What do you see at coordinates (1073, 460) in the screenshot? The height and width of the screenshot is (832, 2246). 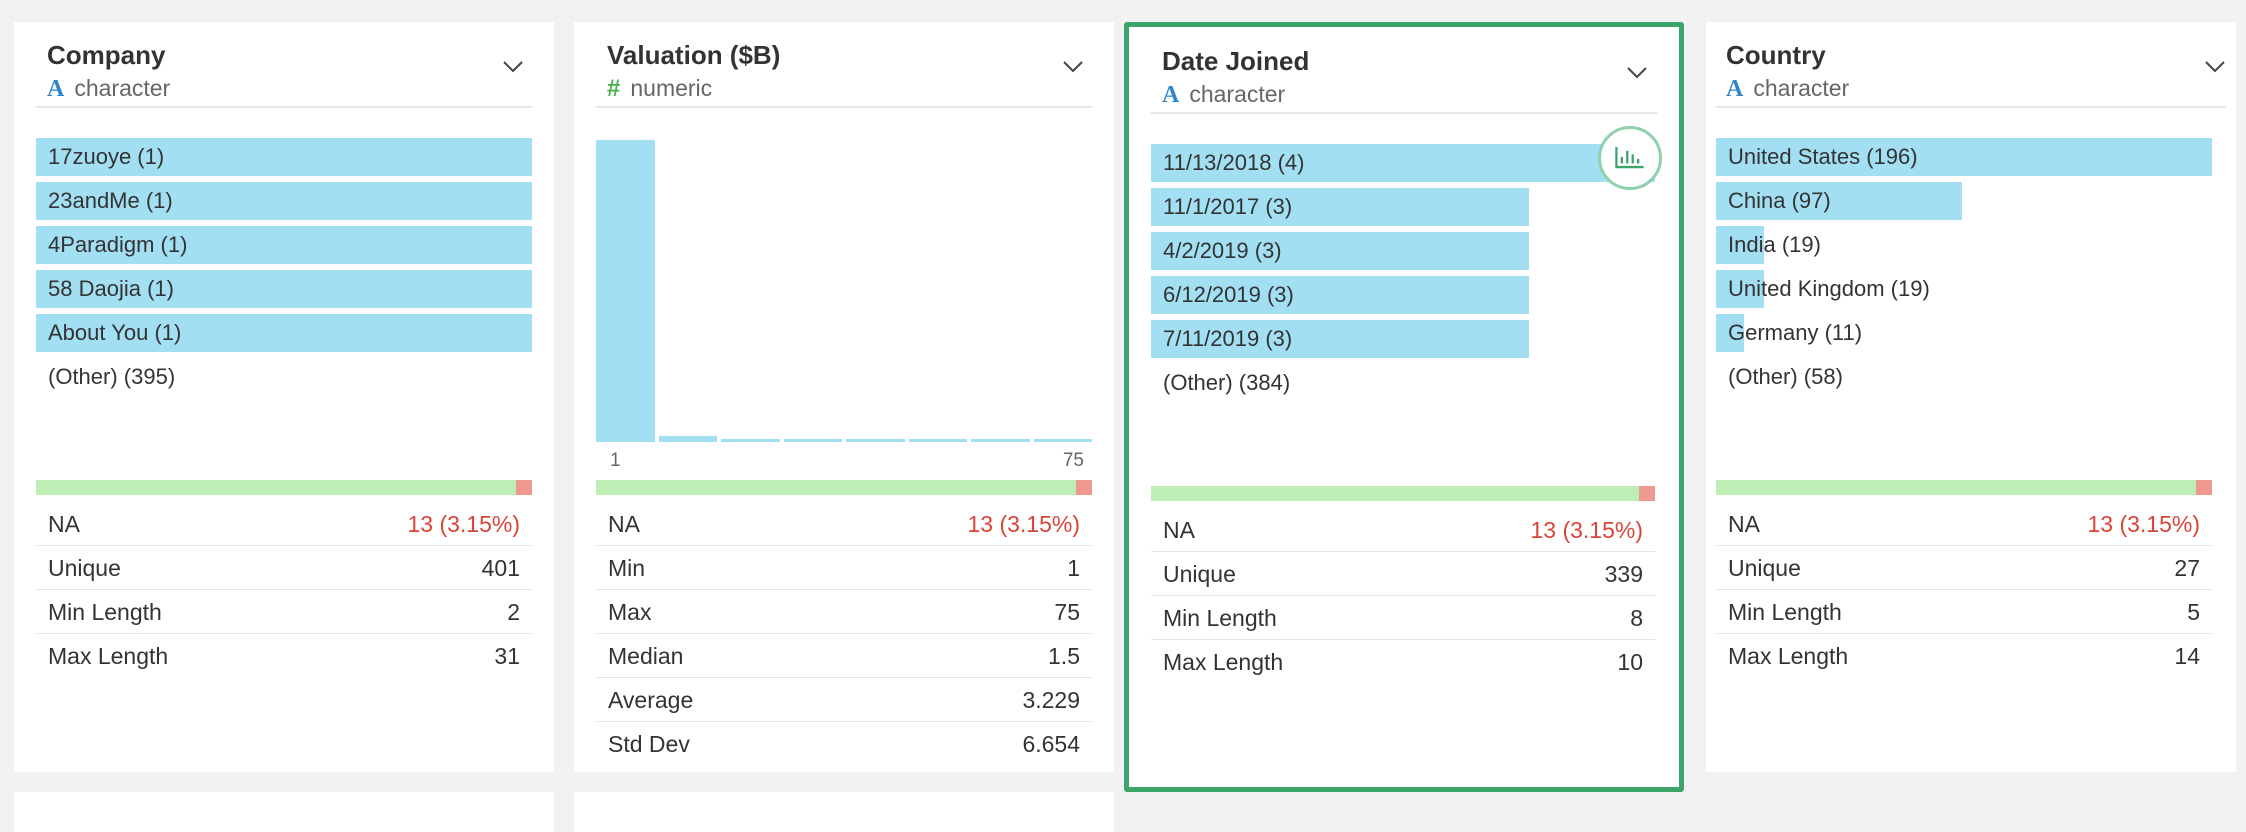 I see `histogram-x-max: 75` at bounding box center [1073, 460].